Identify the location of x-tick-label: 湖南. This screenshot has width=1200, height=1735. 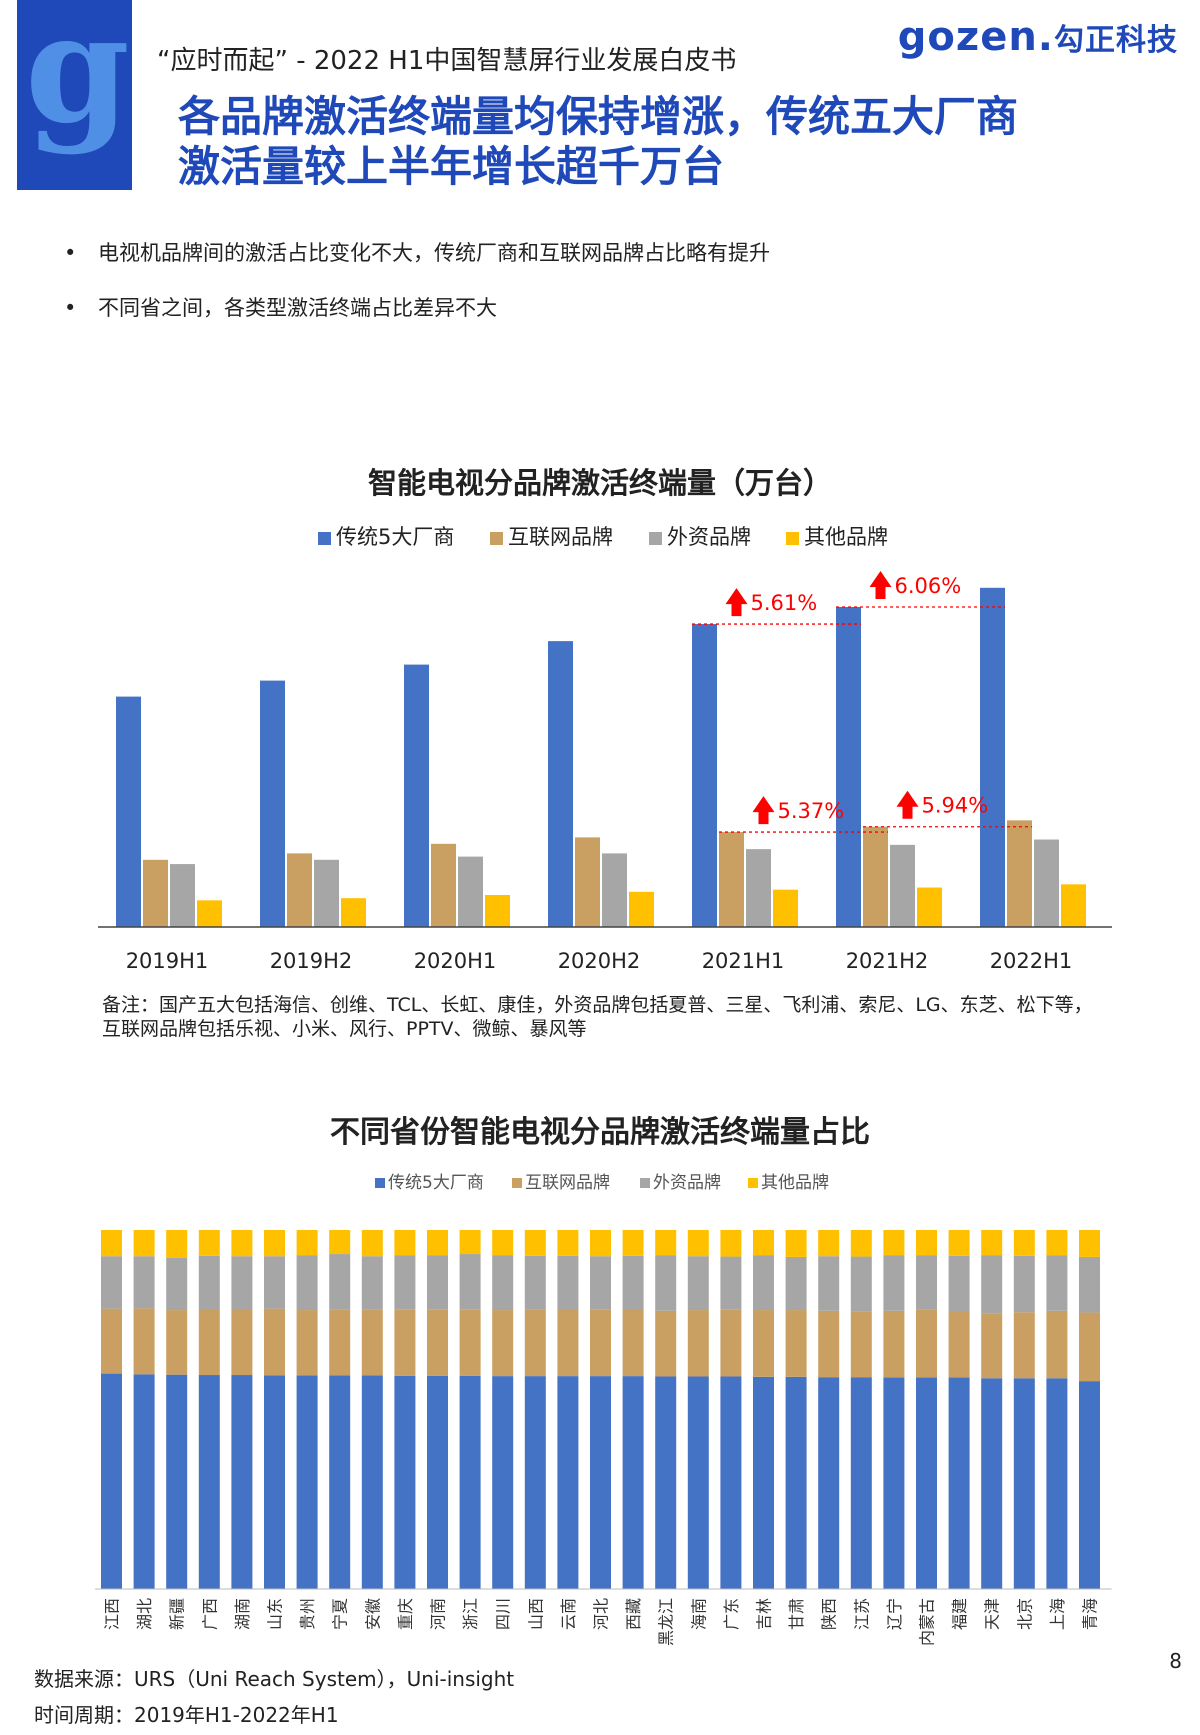
(242, 1614).